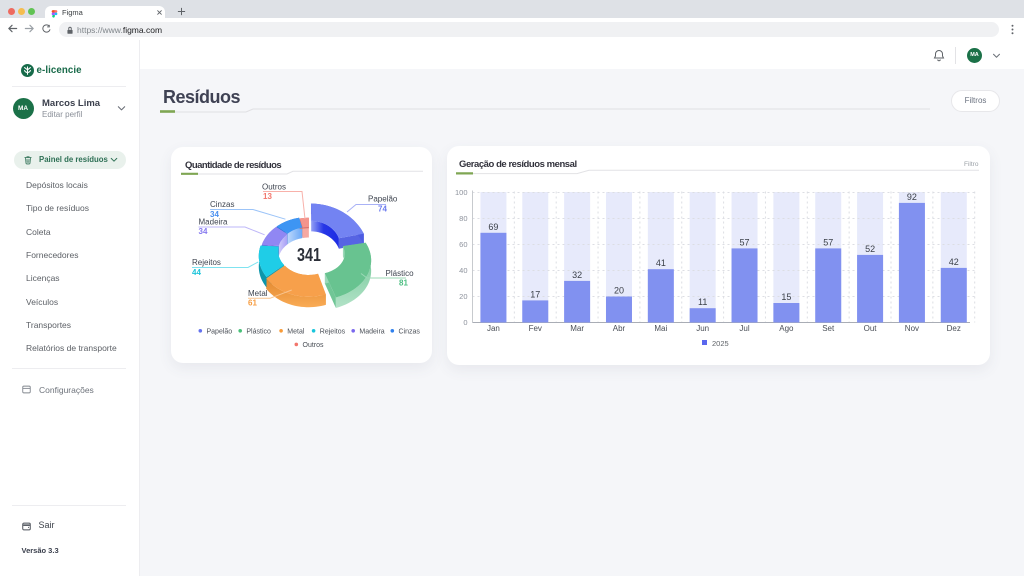 The height and width of the screenshot is (576, 1024). Describe the element at coordinates (954, 328) in the screenshot. I see `svg-text: Dez` at that location.